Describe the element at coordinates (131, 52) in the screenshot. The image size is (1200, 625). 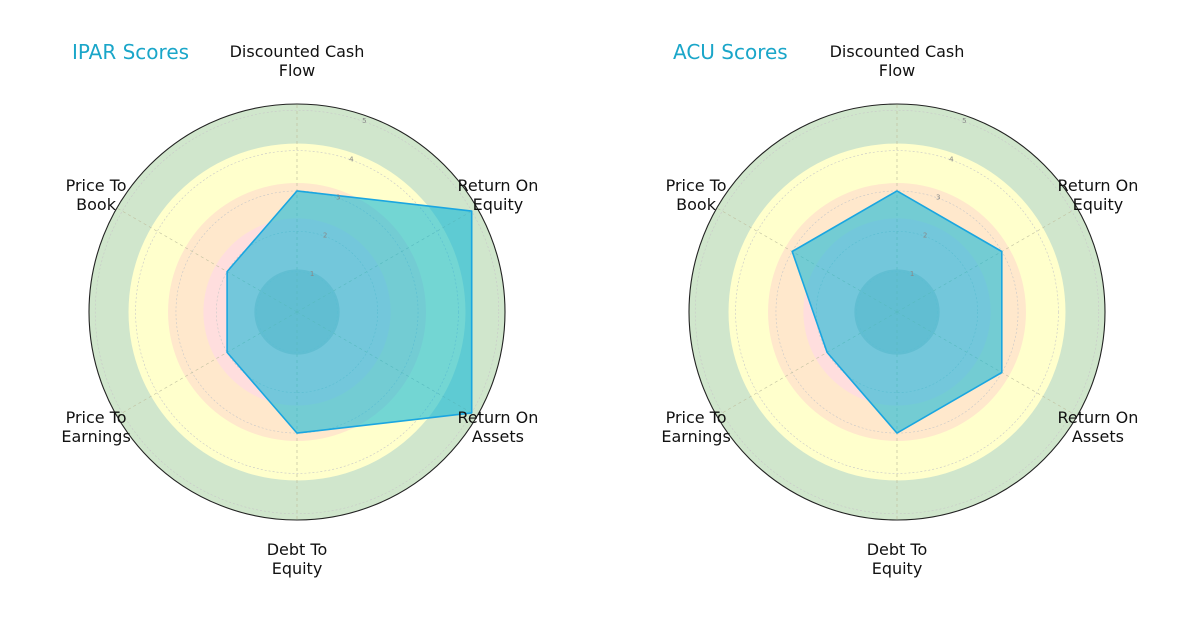
I see `chart-title: IPAR Scores` at that location.